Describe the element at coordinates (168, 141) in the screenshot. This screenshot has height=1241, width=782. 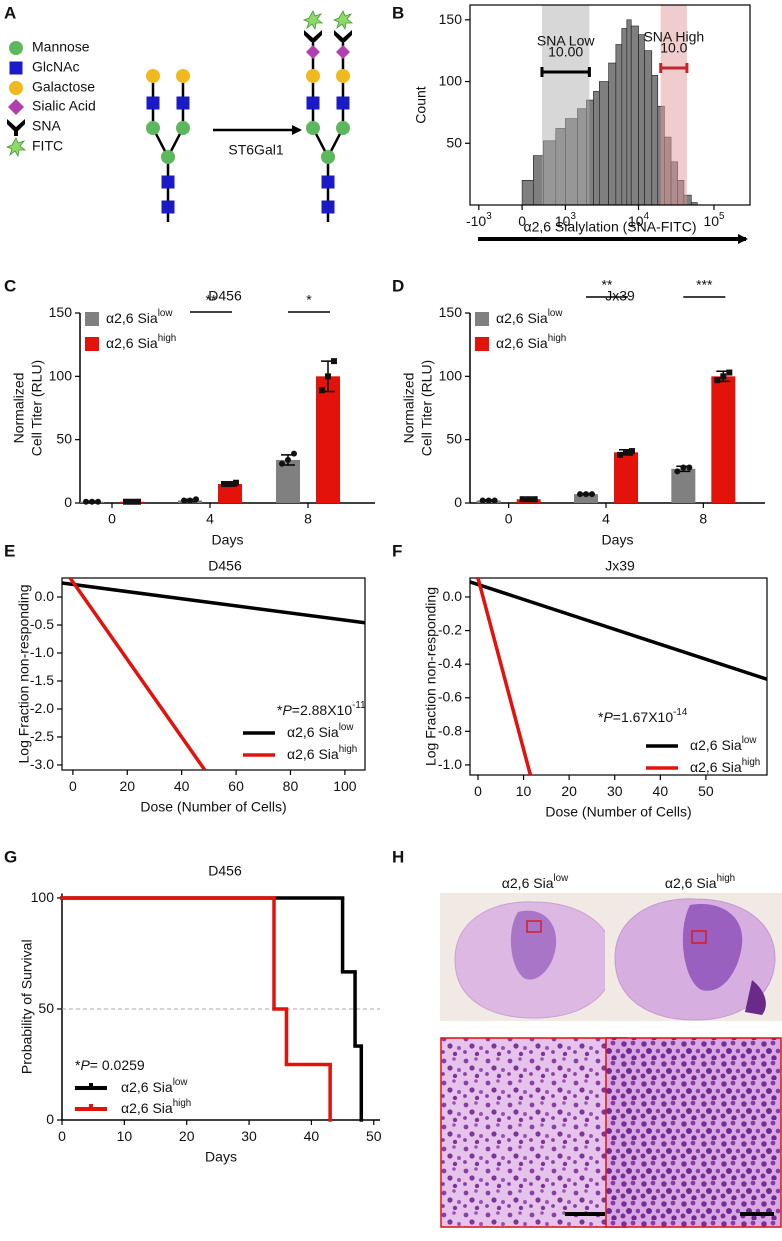
I see `glycan-before-residues` at that location.